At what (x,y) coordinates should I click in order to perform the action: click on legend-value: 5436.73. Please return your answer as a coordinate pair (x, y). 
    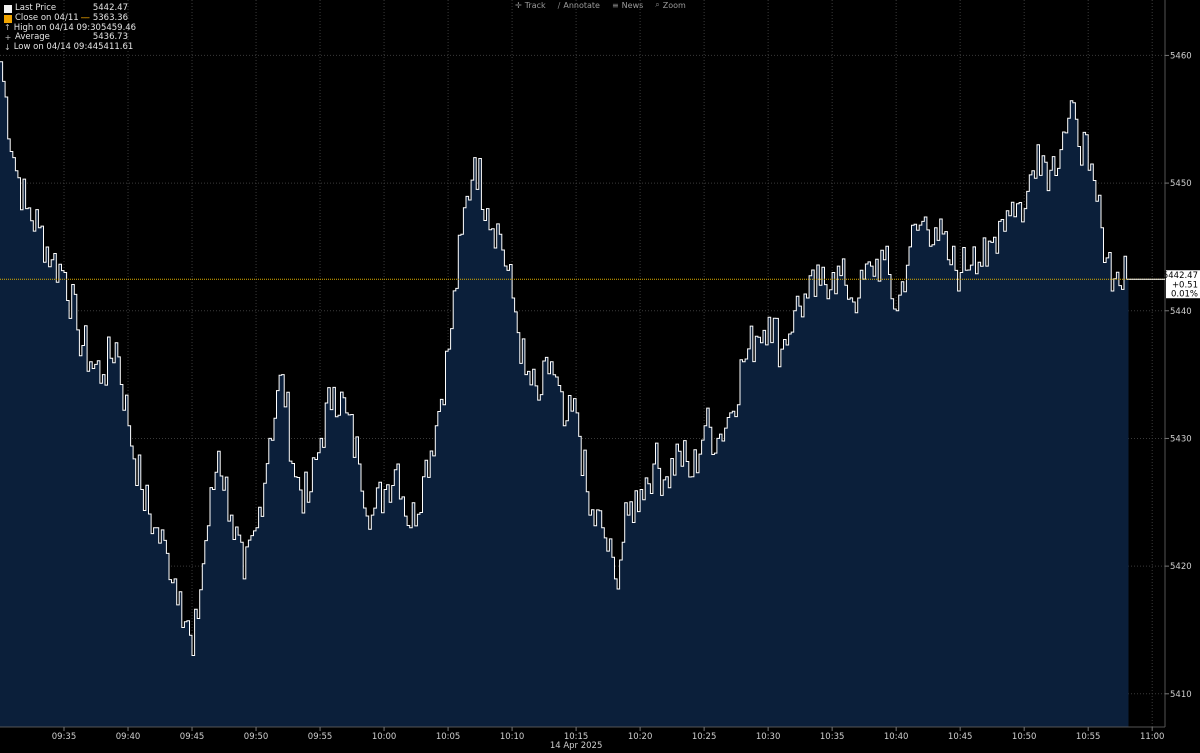
    Looking at the image, I should click on (110, 37).